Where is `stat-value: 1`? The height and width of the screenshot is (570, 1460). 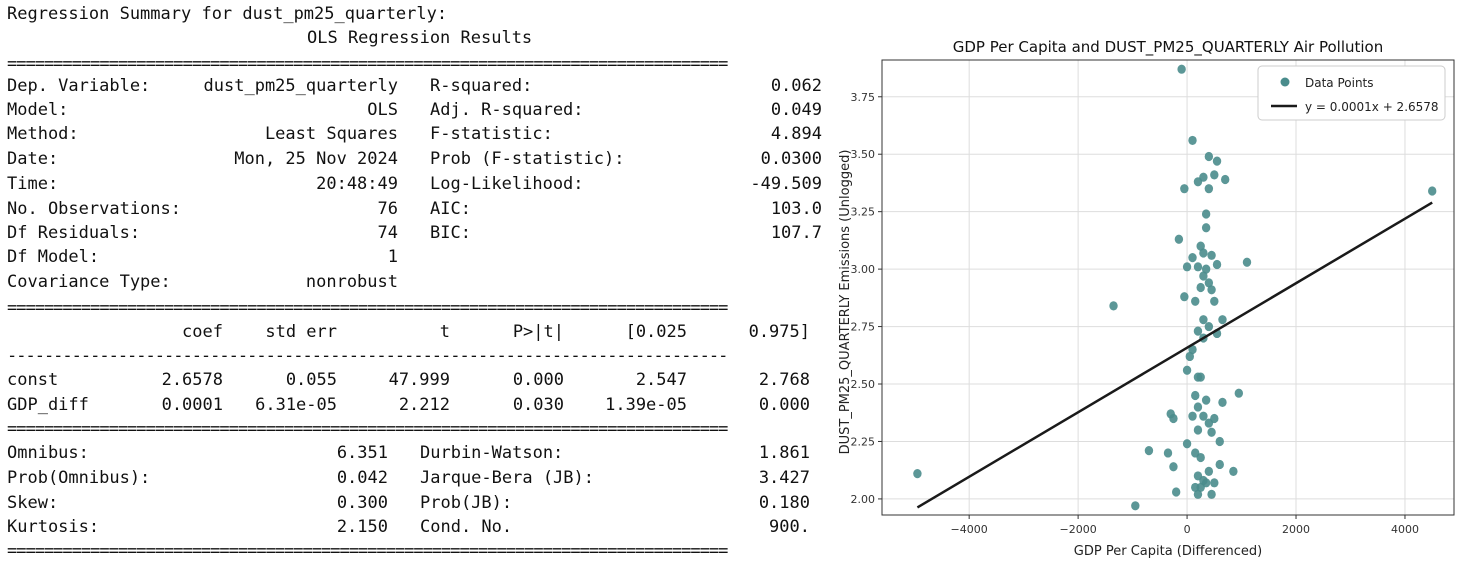
stat-value: 1 is located at coordinates (392, 257).